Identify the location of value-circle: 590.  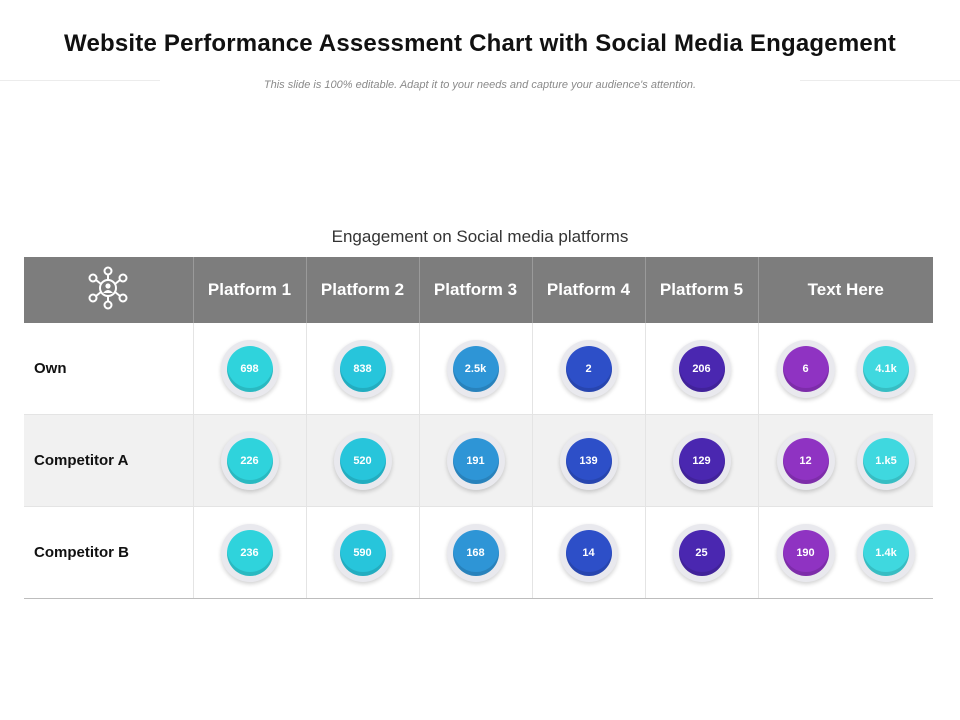
(362, 552).